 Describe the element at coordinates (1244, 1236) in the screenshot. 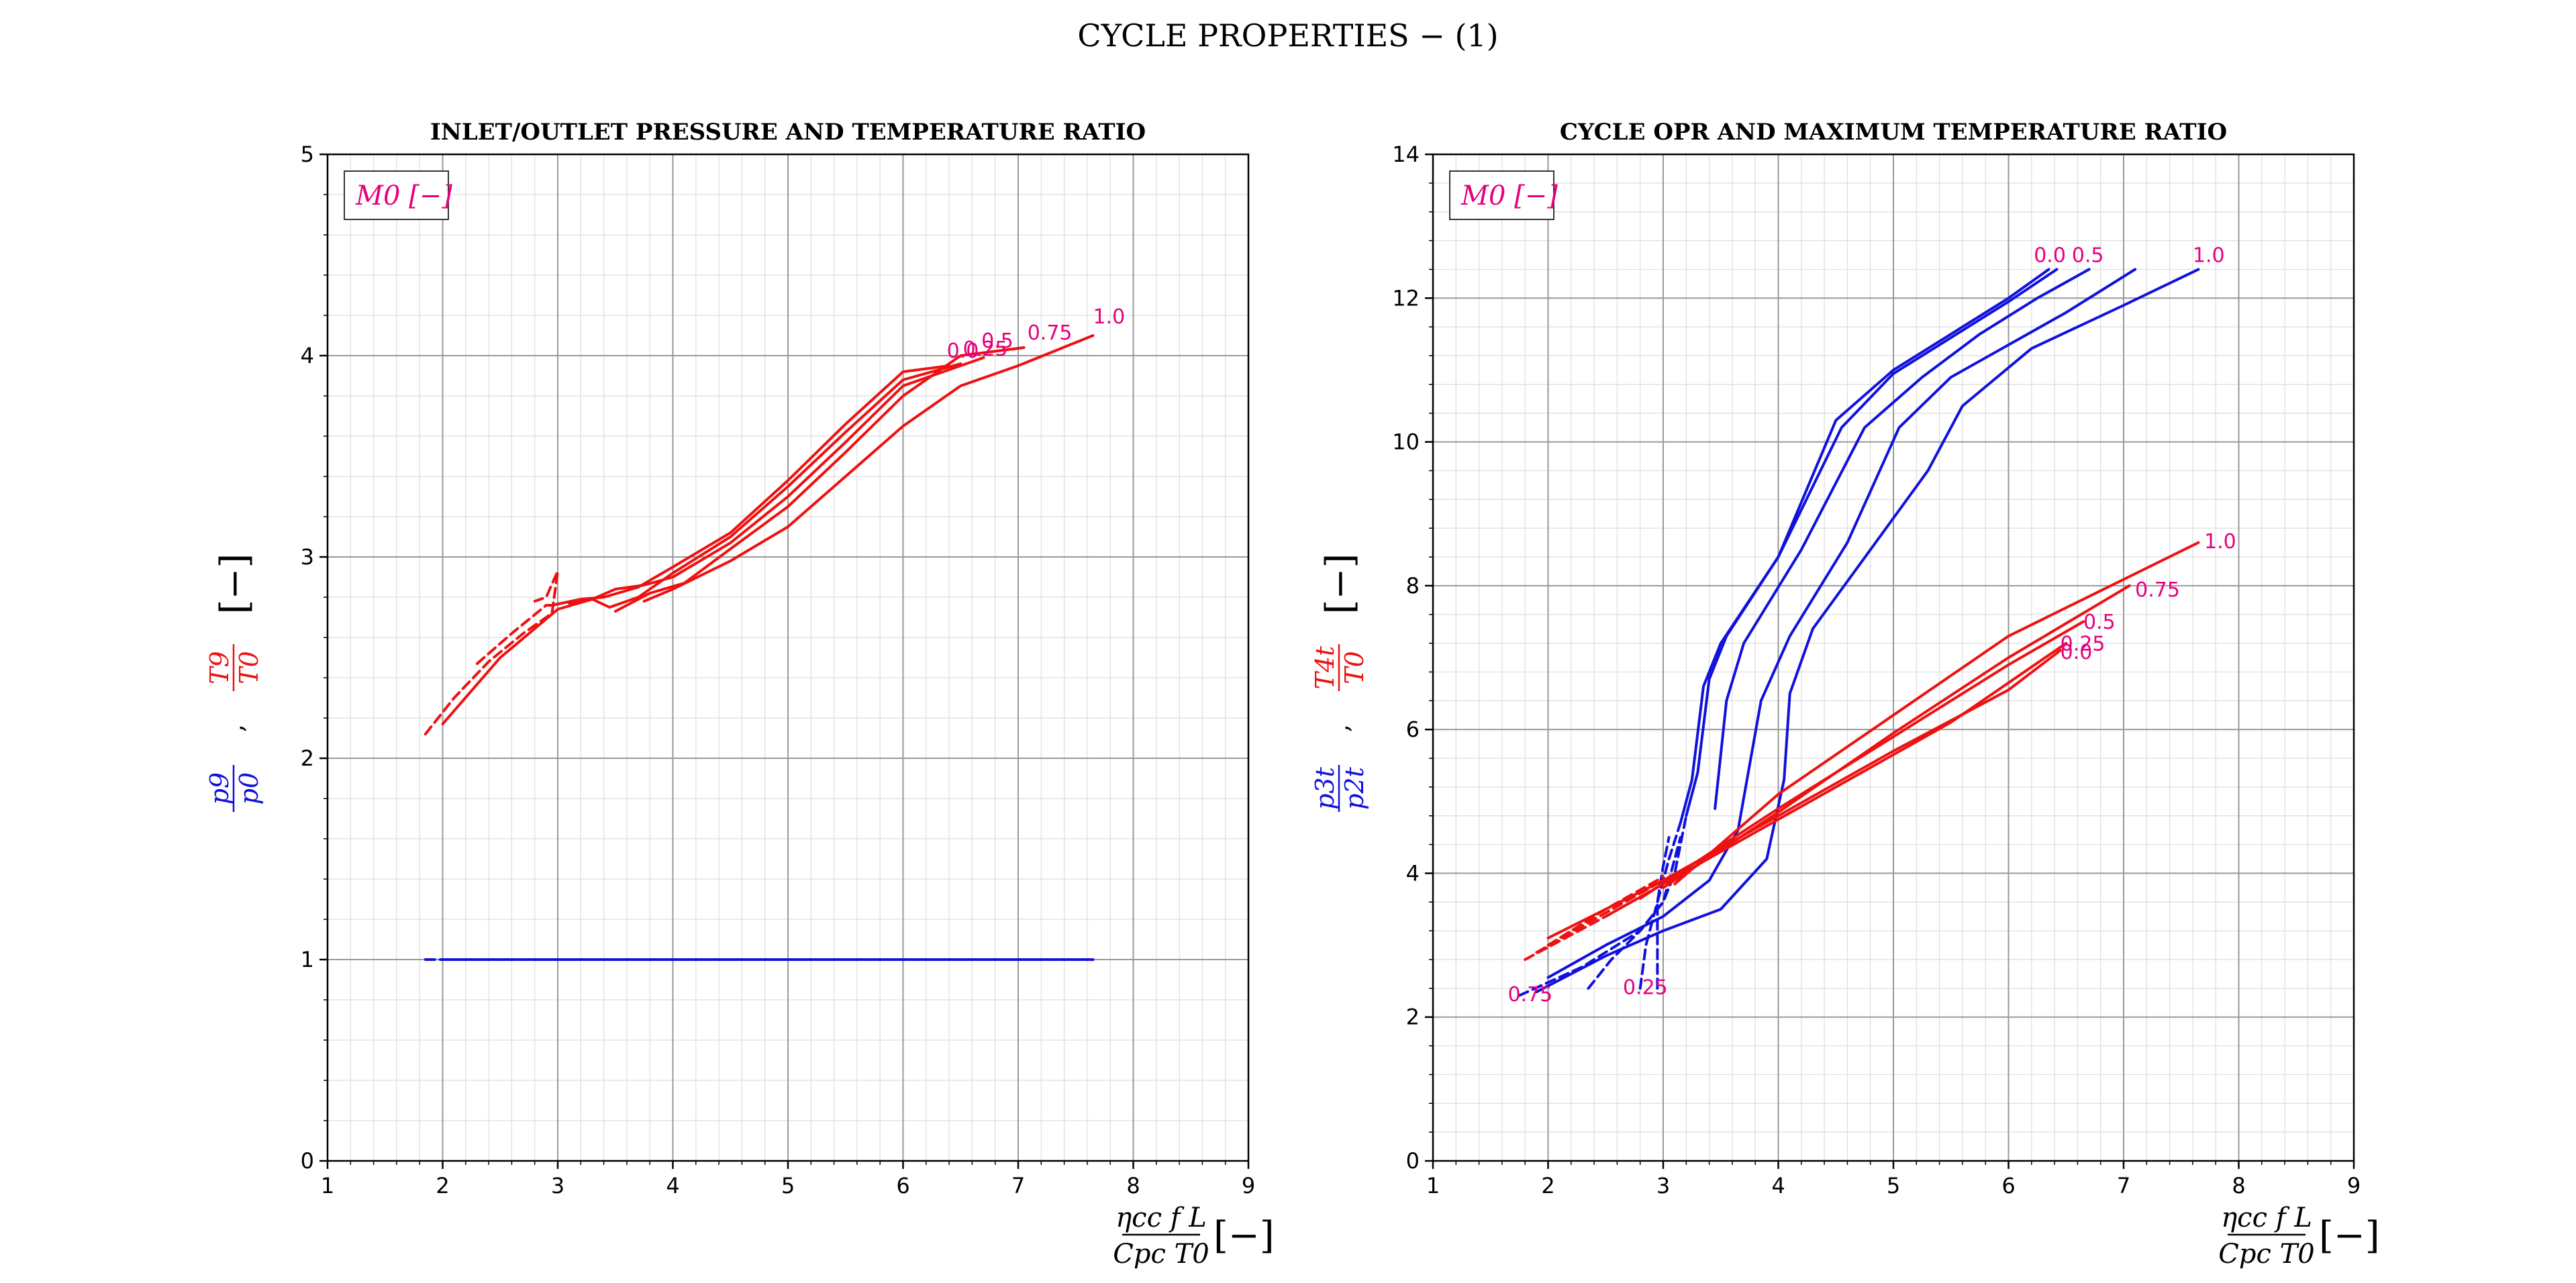

I see `x-label-unit: [−]` at that location.